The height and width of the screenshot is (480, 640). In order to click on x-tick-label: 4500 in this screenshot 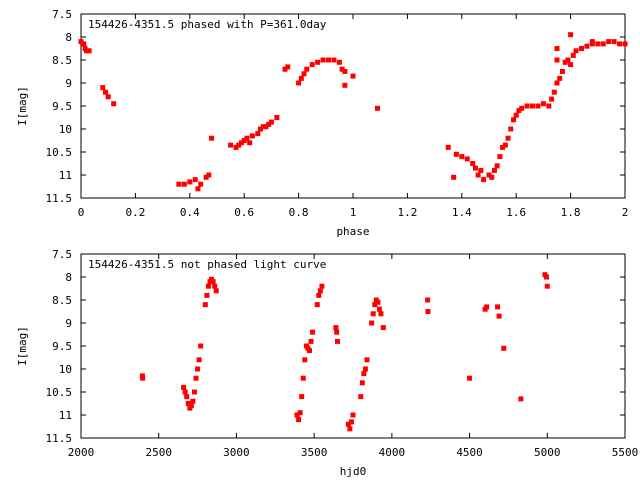, I will do `click(469, 452)`.